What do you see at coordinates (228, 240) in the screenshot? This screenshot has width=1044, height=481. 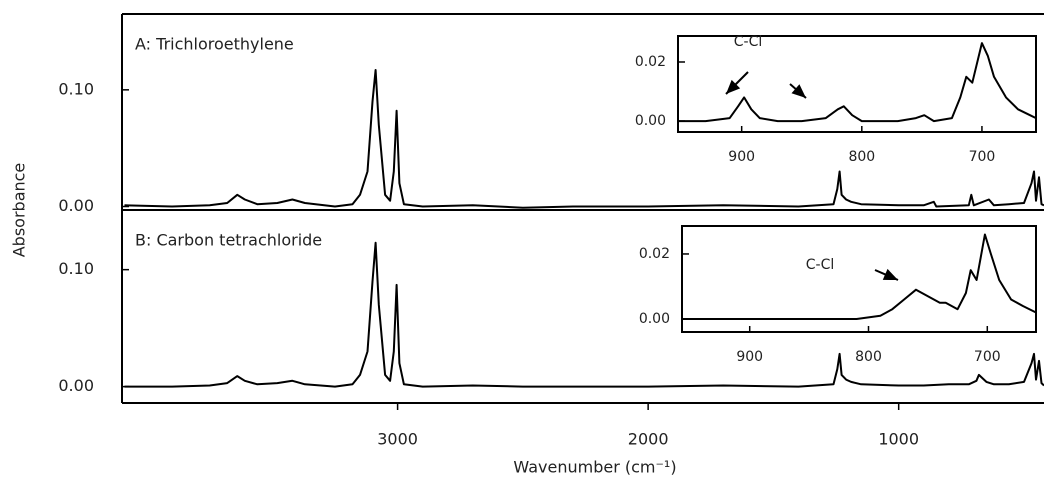 I see `panel-title: B: Carbon tetrachloride` at bounding box center [228, 240].